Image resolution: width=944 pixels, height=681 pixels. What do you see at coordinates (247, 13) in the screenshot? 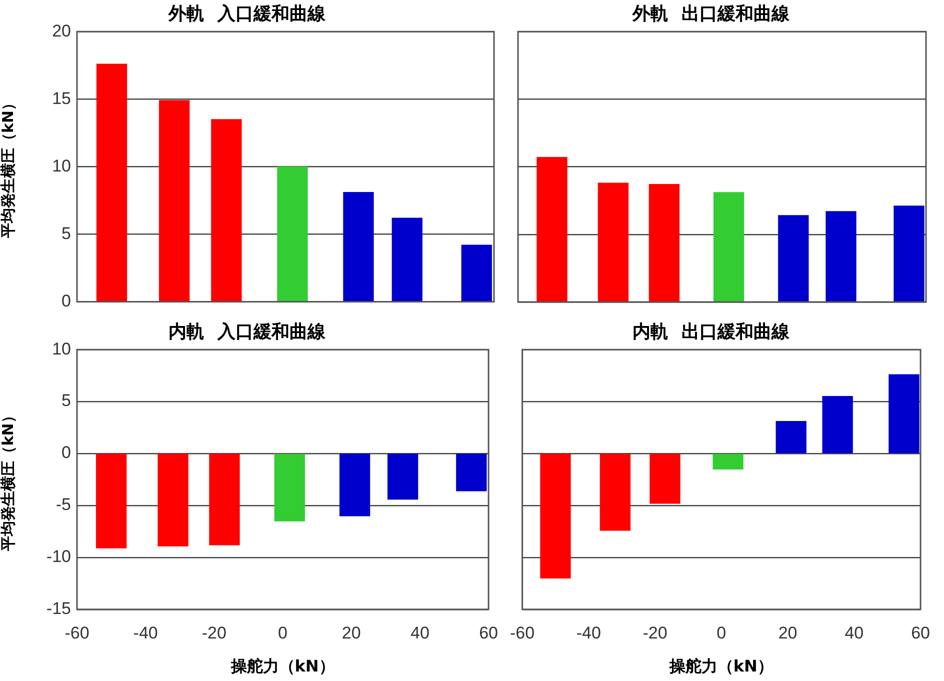
I see `chart-title: 外軌 入口緩和曲線` at bounding box center [247, 13].